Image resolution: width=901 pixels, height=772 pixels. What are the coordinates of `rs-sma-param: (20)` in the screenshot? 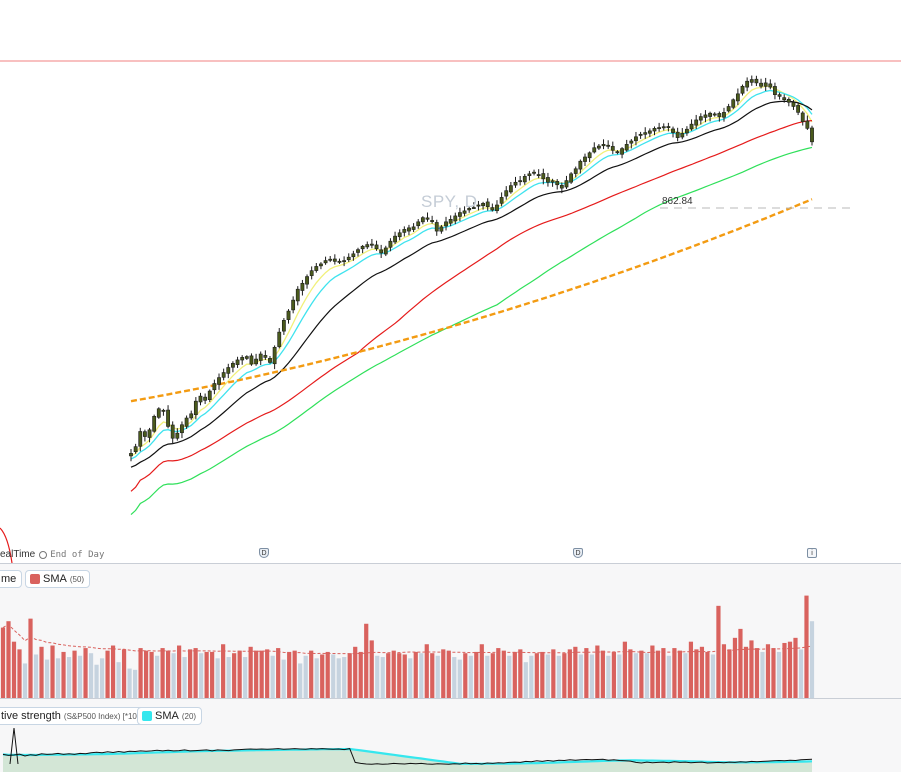 It's located at (189, 716).